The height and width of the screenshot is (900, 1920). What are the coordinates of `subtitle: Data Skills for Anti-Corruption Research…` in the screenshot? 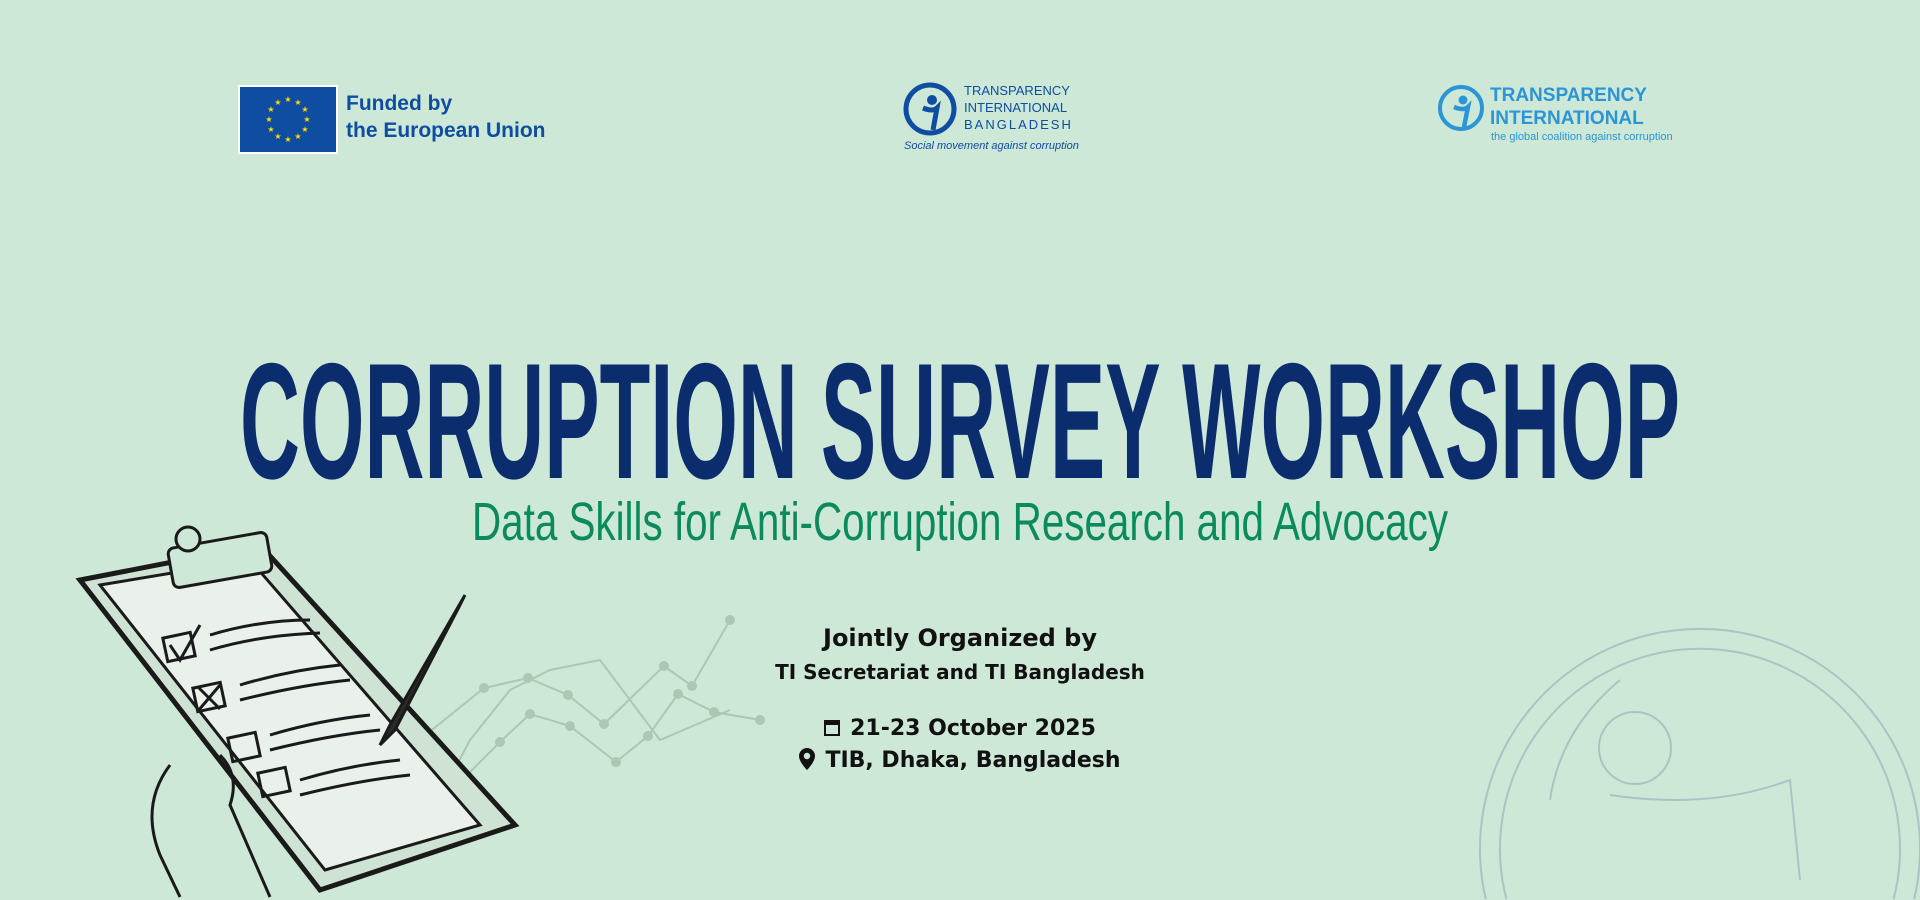 It's located at (960, 523).